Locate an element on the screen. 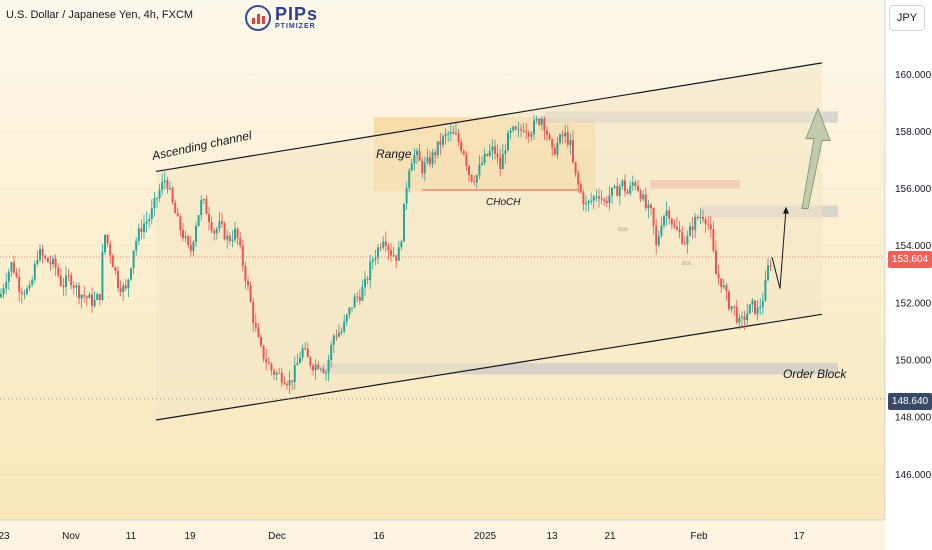 This screenshot has width=932, height=550. zone-order-block is located at coordinates (580, 368).